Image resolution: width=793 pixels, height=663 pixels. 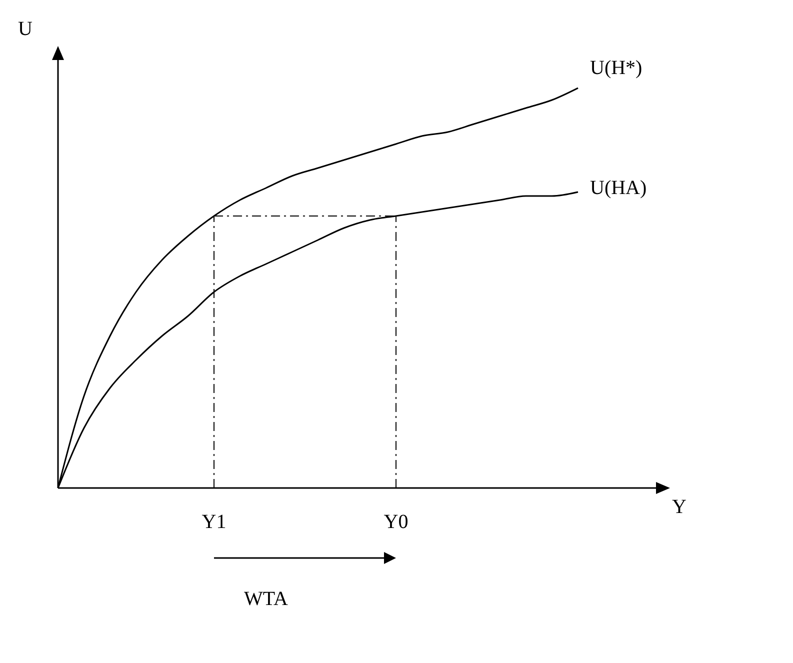 I want to click on x-axis-title: Y, so click(x=679, y=507).